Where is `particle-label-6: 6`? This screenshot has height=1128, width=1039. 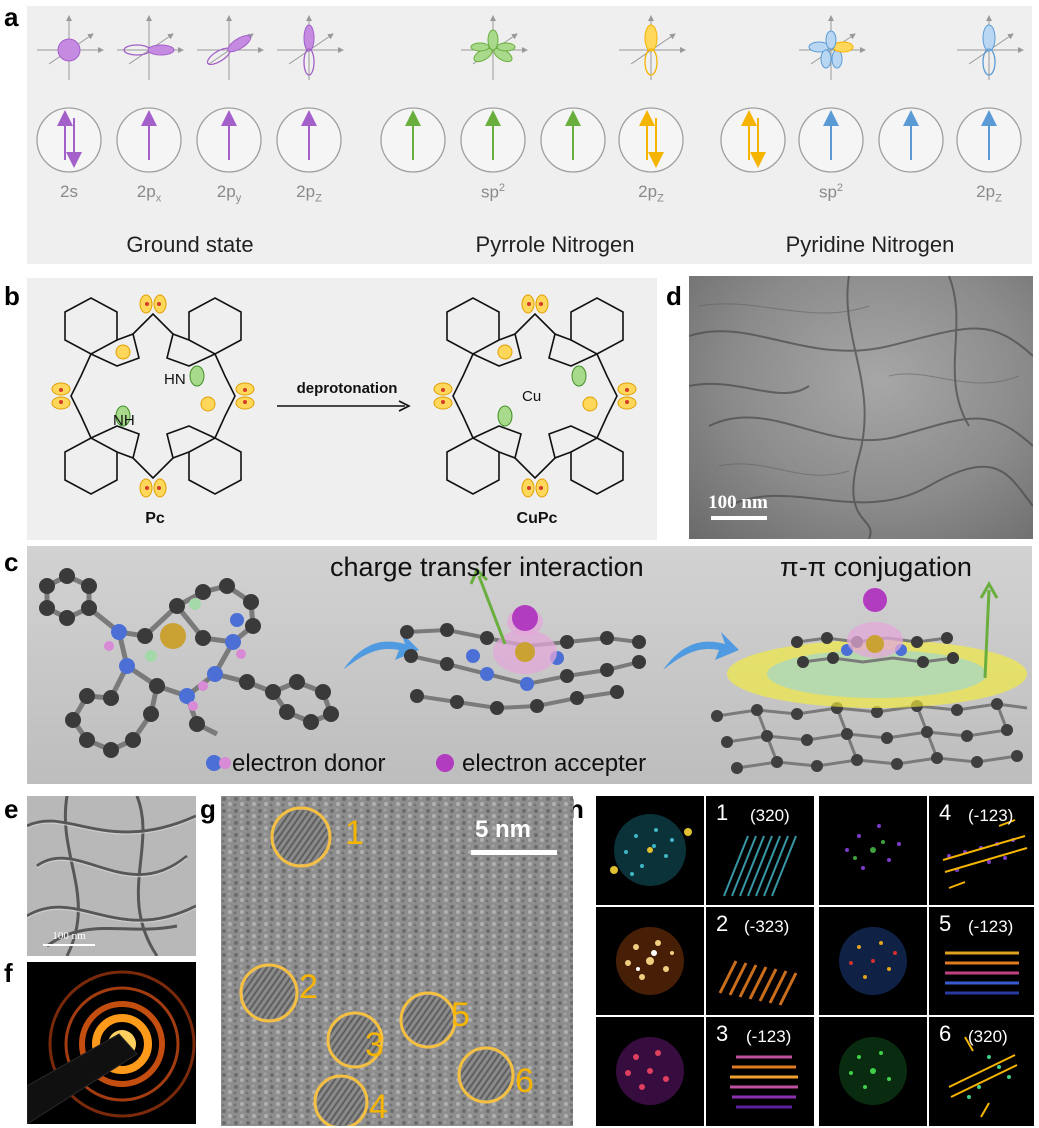
particle-label-6: 6 is located at coordinates (524, 1081).